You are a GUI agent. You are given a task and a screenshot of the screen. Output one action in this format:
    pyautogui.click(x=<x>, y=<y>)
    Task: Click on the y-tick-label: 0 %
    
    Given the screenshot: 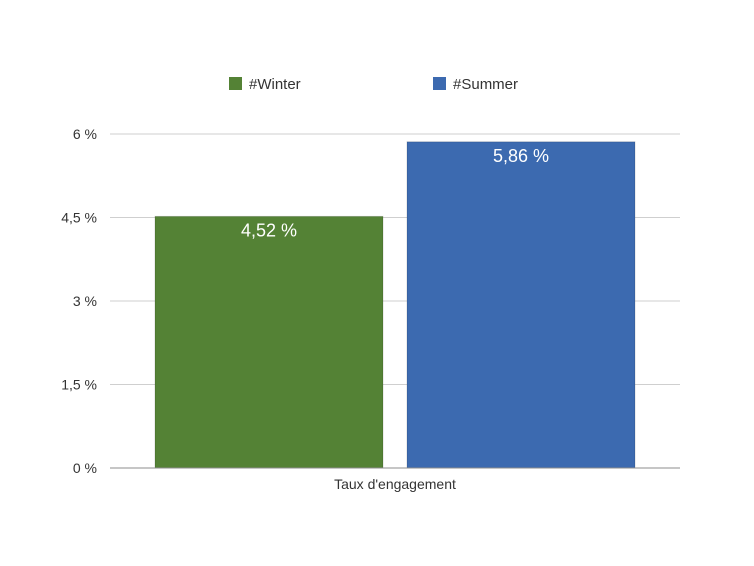 What is the action you would take?
    pyautogui.click(x=85, y=468)
    